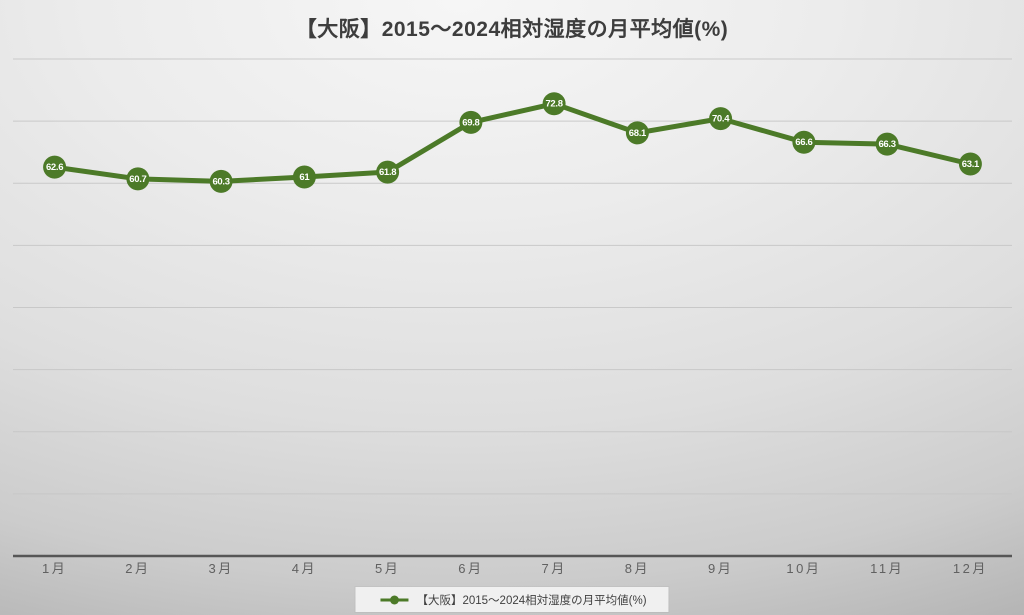  What do you see at coordinates (720, 568) in the screenshot?
I see `x-axis-label: 9月` at bounding box center [720, 568].